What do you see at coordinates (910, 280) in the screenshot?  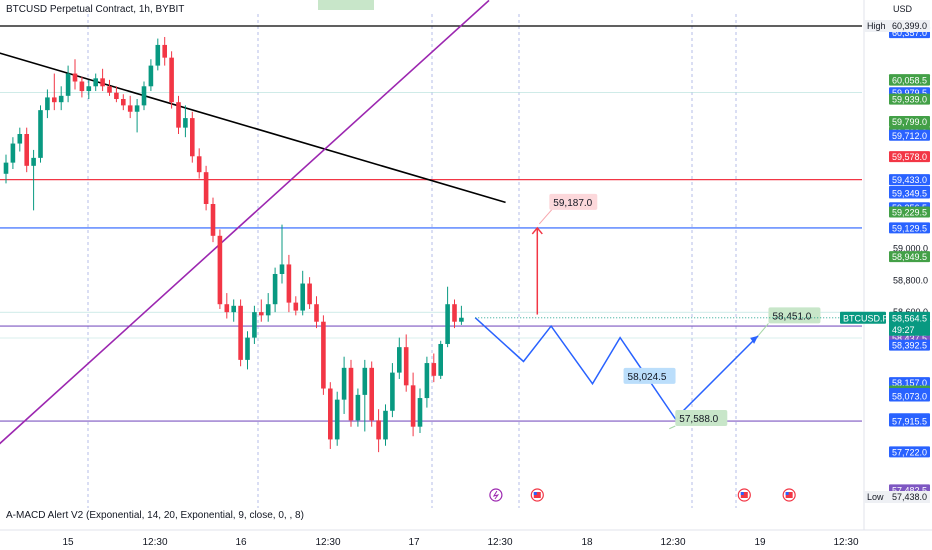 I see `price-tick-label: 58,800.0` at bounding box center [910, 280].